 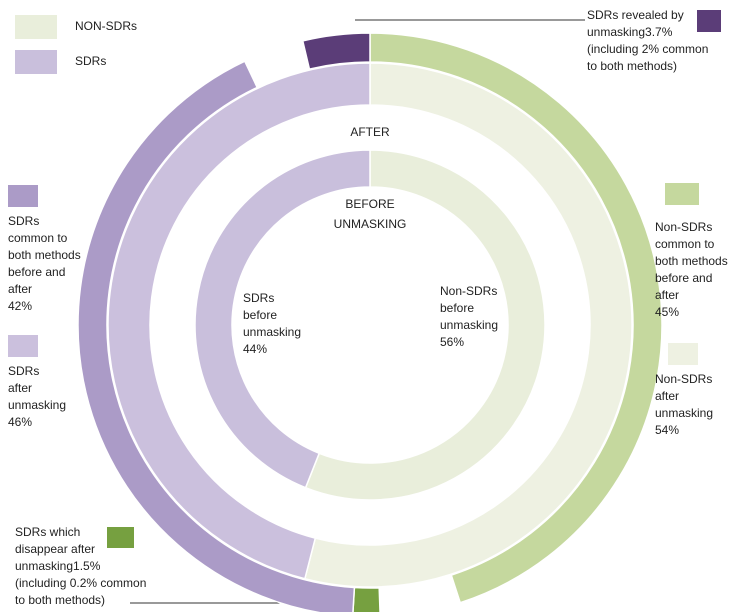 What do you see at coordinates (87, 566) in the screenshot?
I see `value-label: 1.5%` at bounding box center [87, 566].